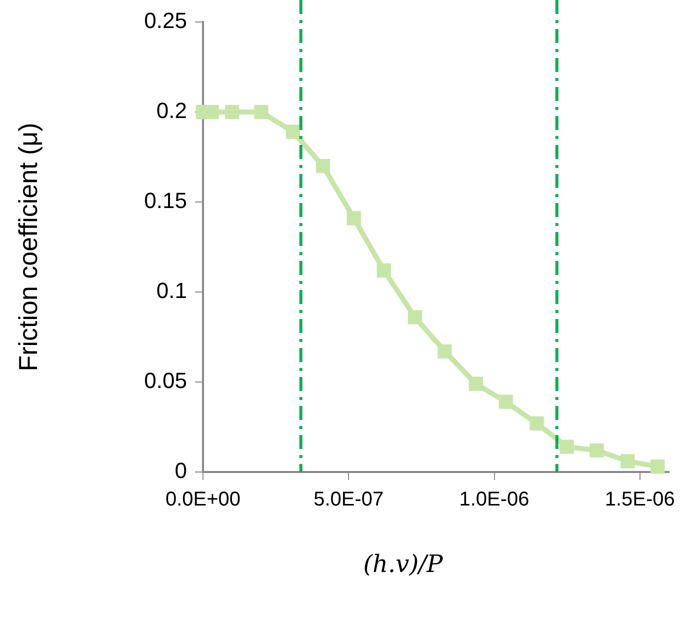 The height and width of the screenshot is (621, 697). Describe the element at coordinates (203, 499) in the screenshot. I see `x-tick-label: 0.0E+00` at that location.